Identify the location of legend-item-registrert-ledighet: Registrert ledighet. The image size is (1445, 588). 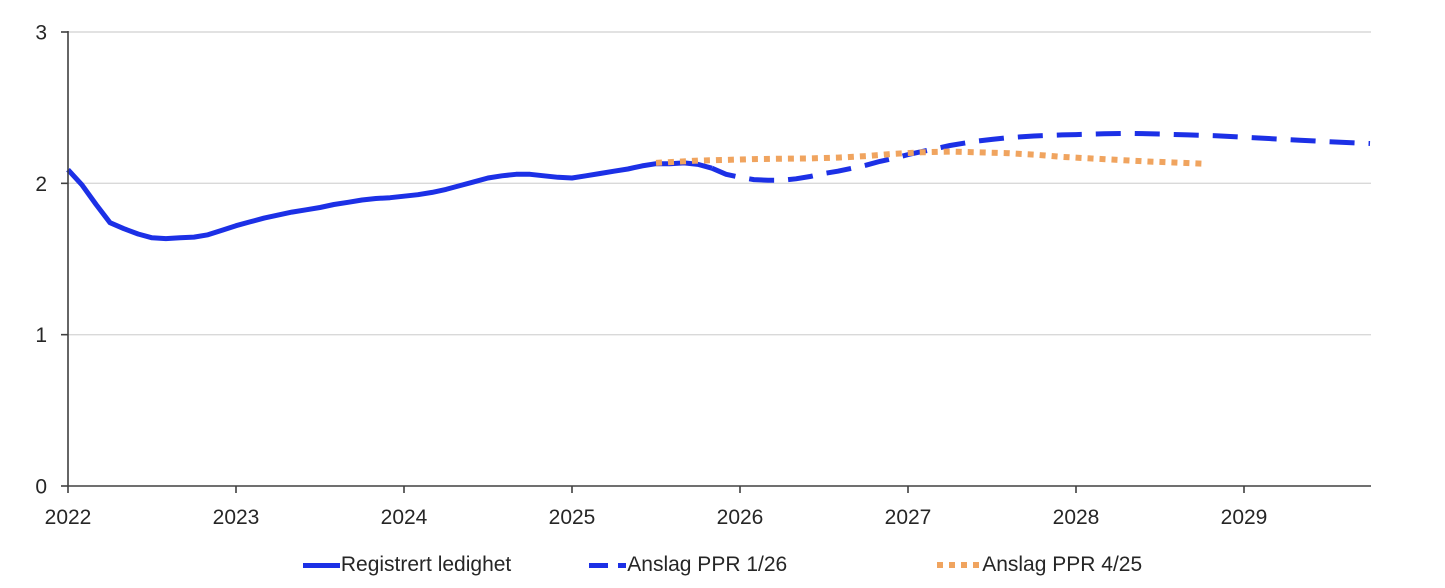
(407, 565).